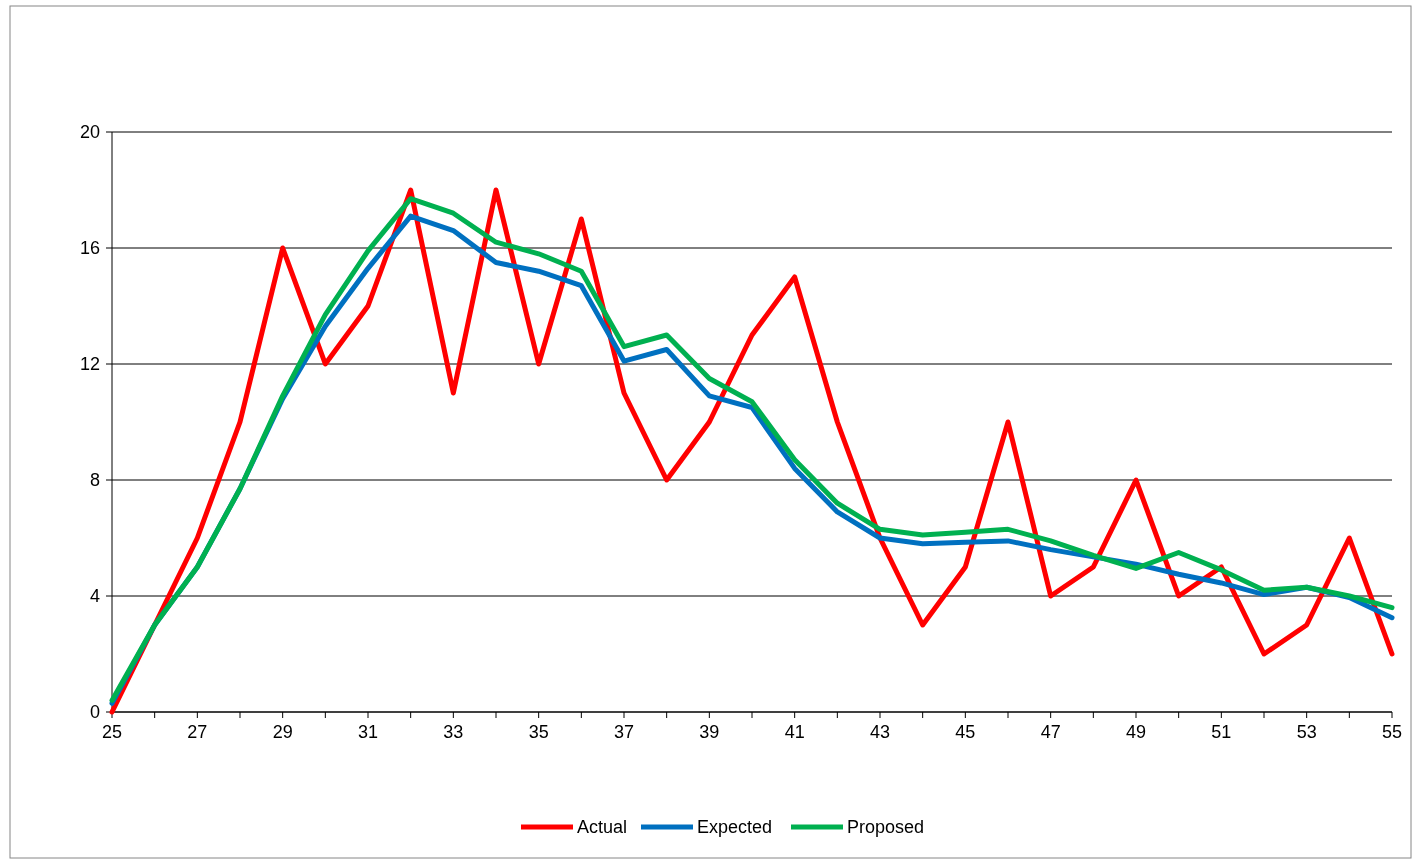  Describe the element at coordinates (282, 732) in the screenshot. I see `x-tick-label: 29` at that location.